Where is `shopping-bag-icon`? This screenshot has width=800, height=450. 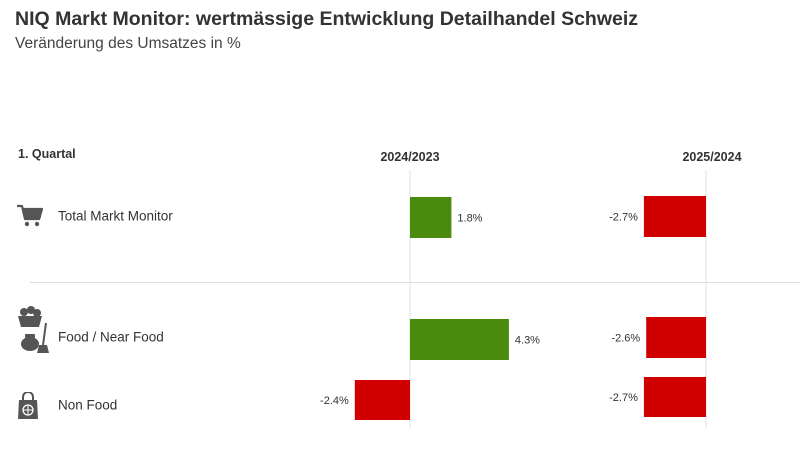
shopping-bag-icon is located at coordinates (28, 405).